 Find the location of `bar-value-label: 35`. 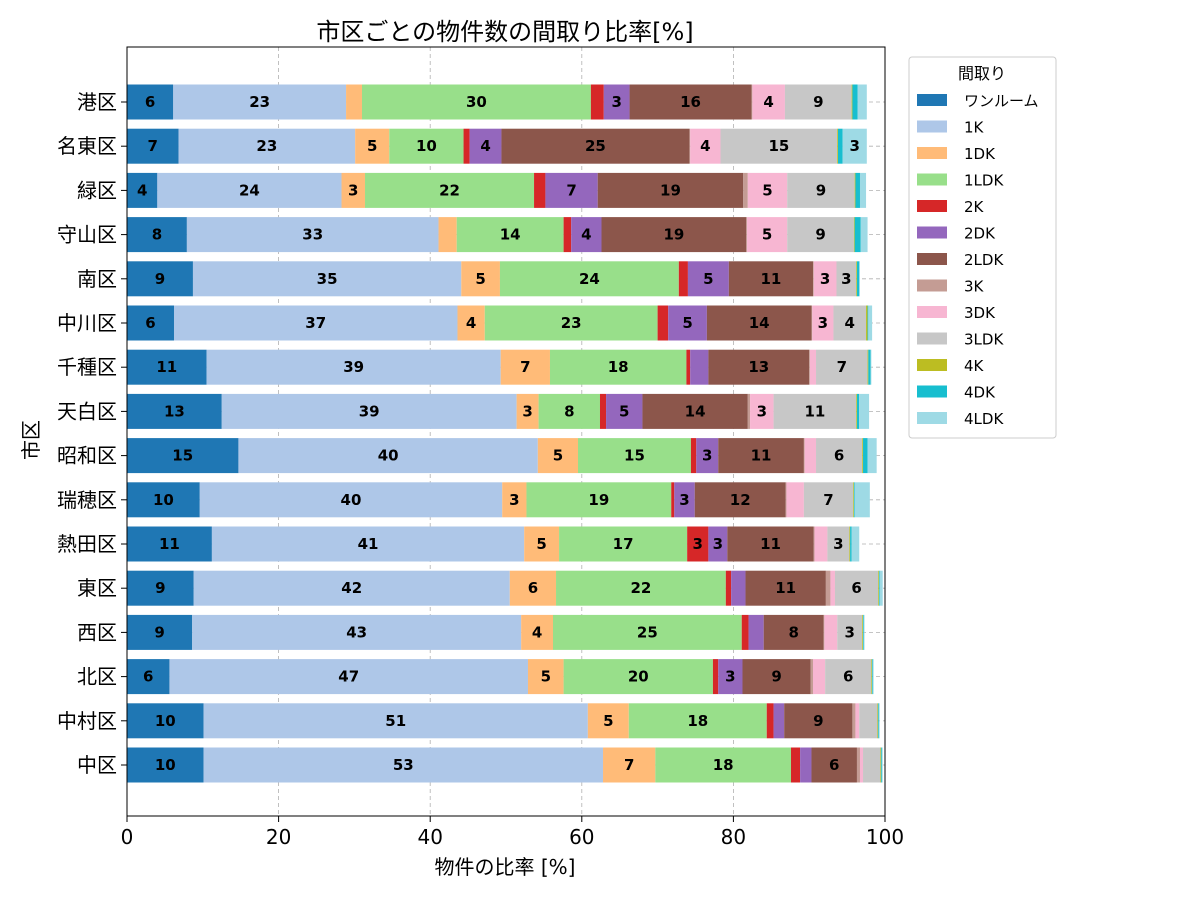

bar-value-label: 35 is located at coordinates (327, 279).